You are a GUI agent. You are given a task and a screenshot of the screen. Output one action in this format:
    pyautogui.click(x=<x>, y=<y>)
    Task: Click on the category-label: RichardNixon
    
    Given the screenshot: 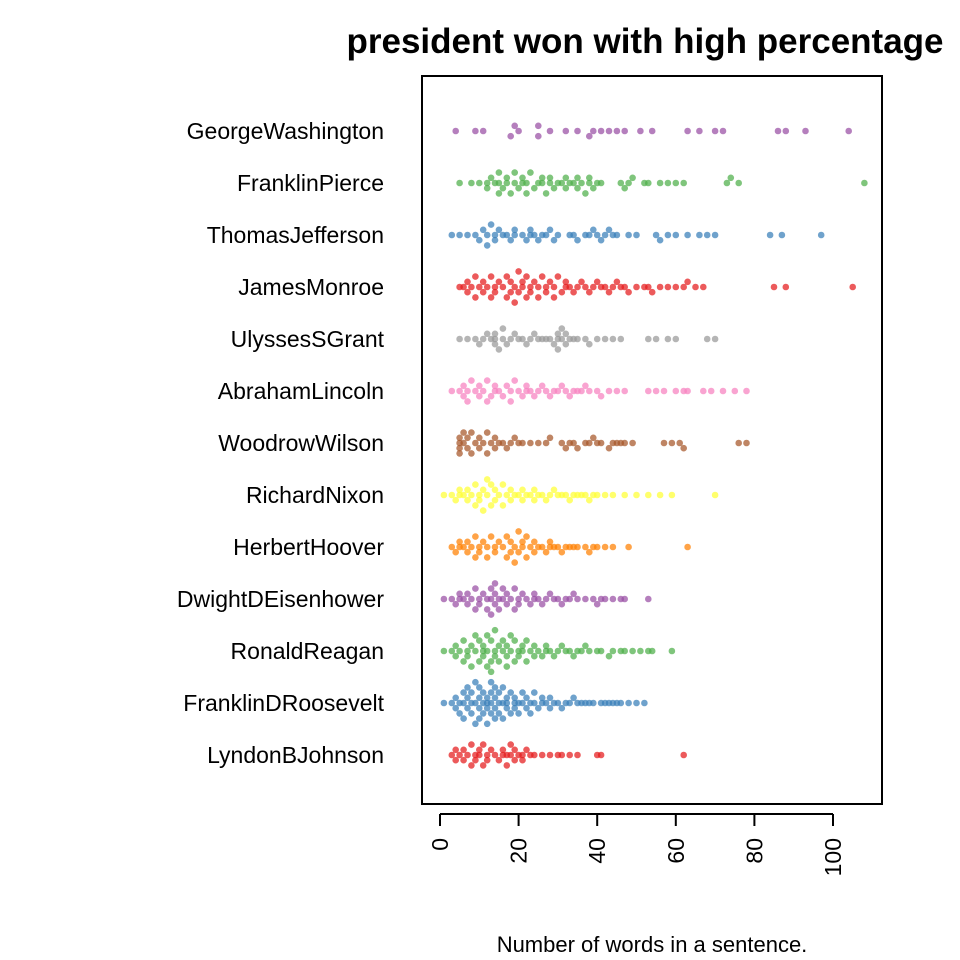 What is the action you would take?
    pyautogui.click(x=315, y=495)
    